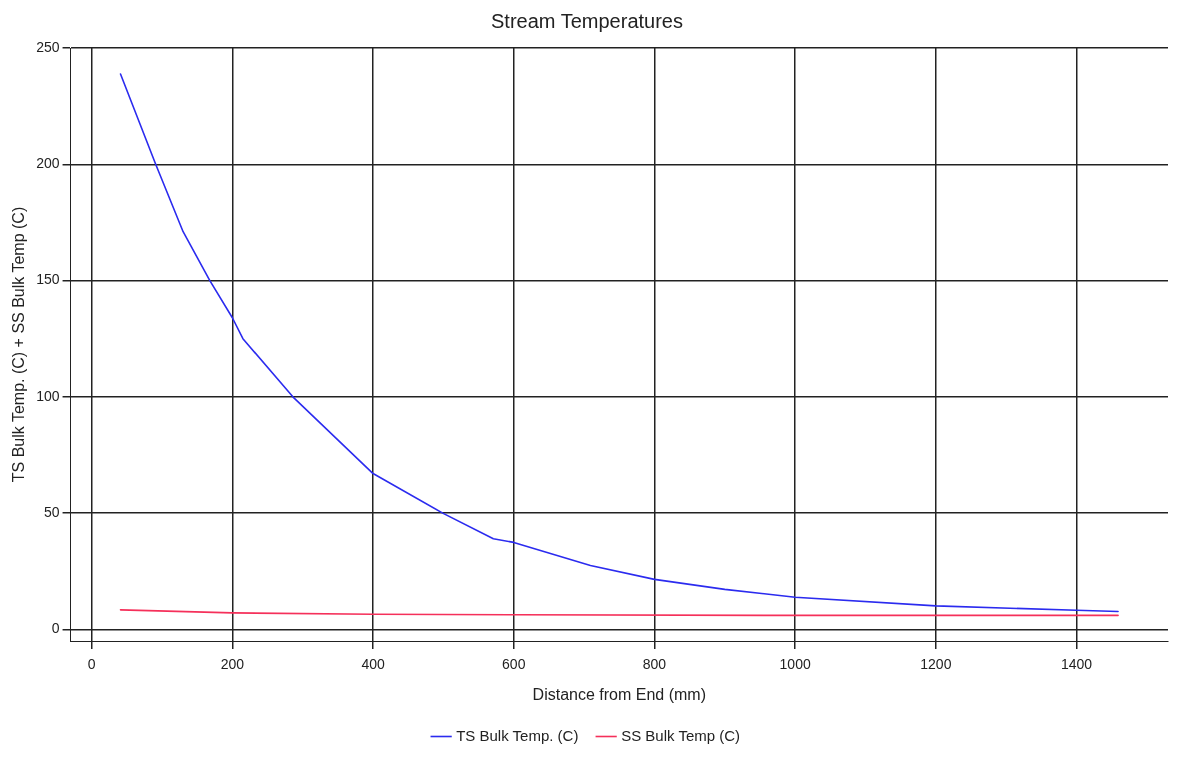  I want to click on x-tick-label: 1400, so click(1076, 664).